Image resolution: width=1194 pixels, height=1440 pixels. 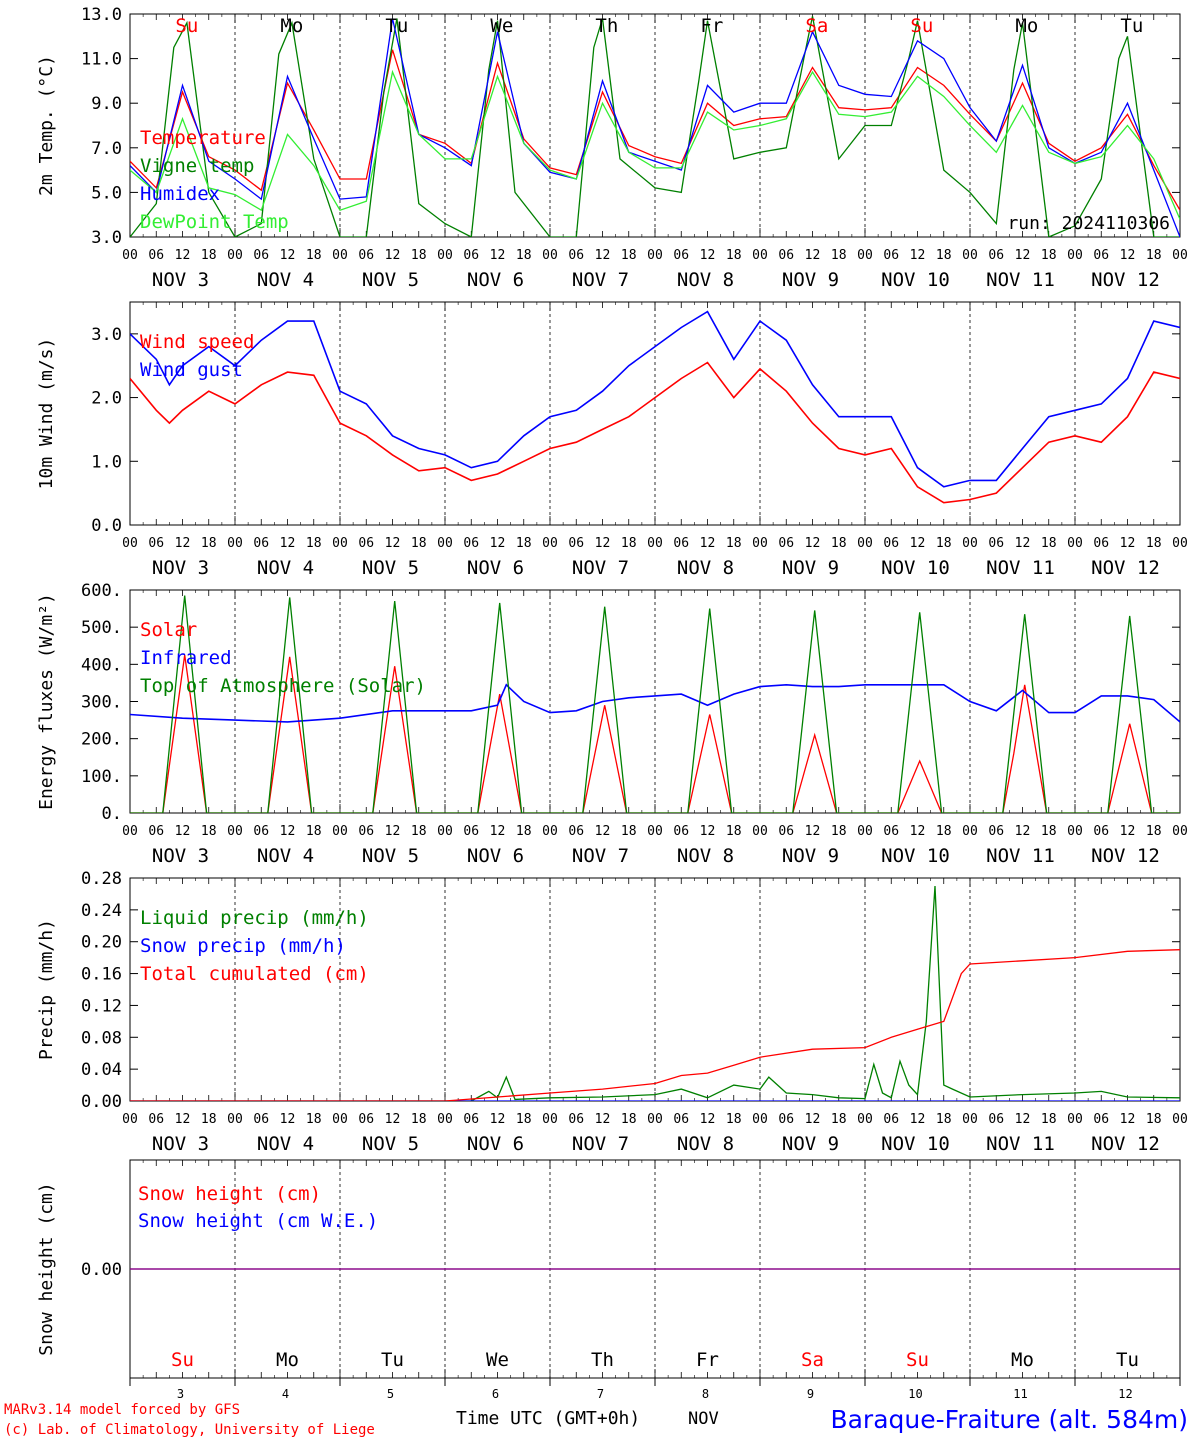 What do you see at coordinates (180, 1394) in the screenshot?
I see `day-number-label: 3` at bounding box center [180, 1394].